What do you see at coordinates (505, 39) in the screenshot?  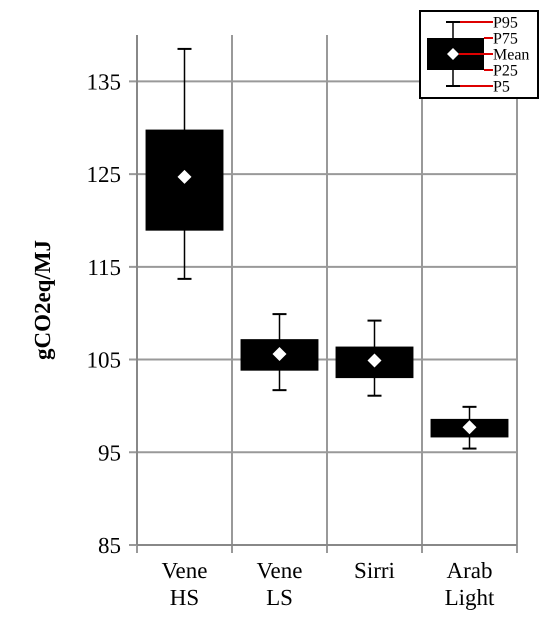 I see `annotation: P75` at bounding box center [505, 39].